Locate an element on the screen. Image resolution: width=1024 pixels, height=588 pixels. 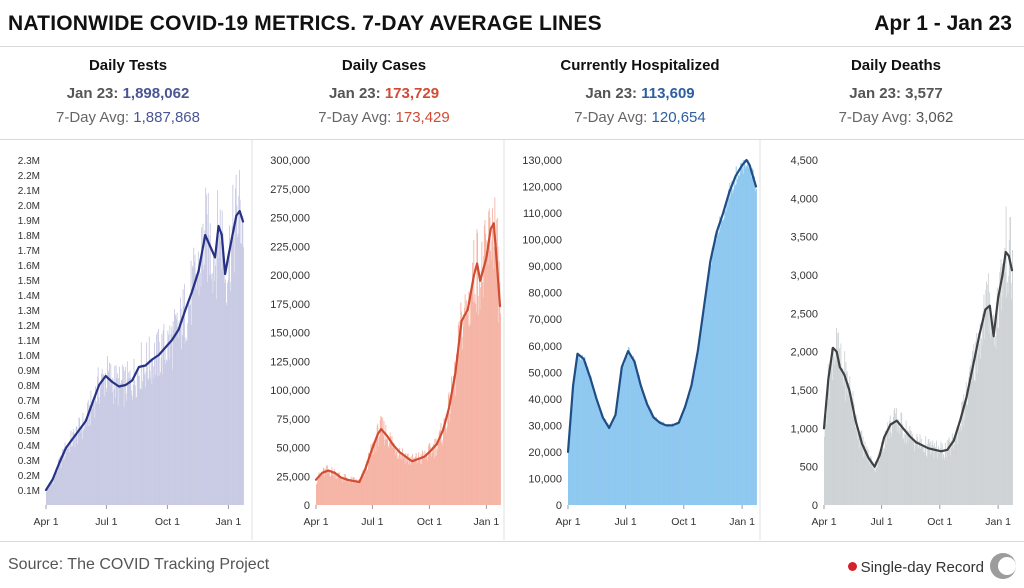
x-axis: Apr 1 Jul 1 Oct 1 Jan 1 is located at coordinates (401, 516).